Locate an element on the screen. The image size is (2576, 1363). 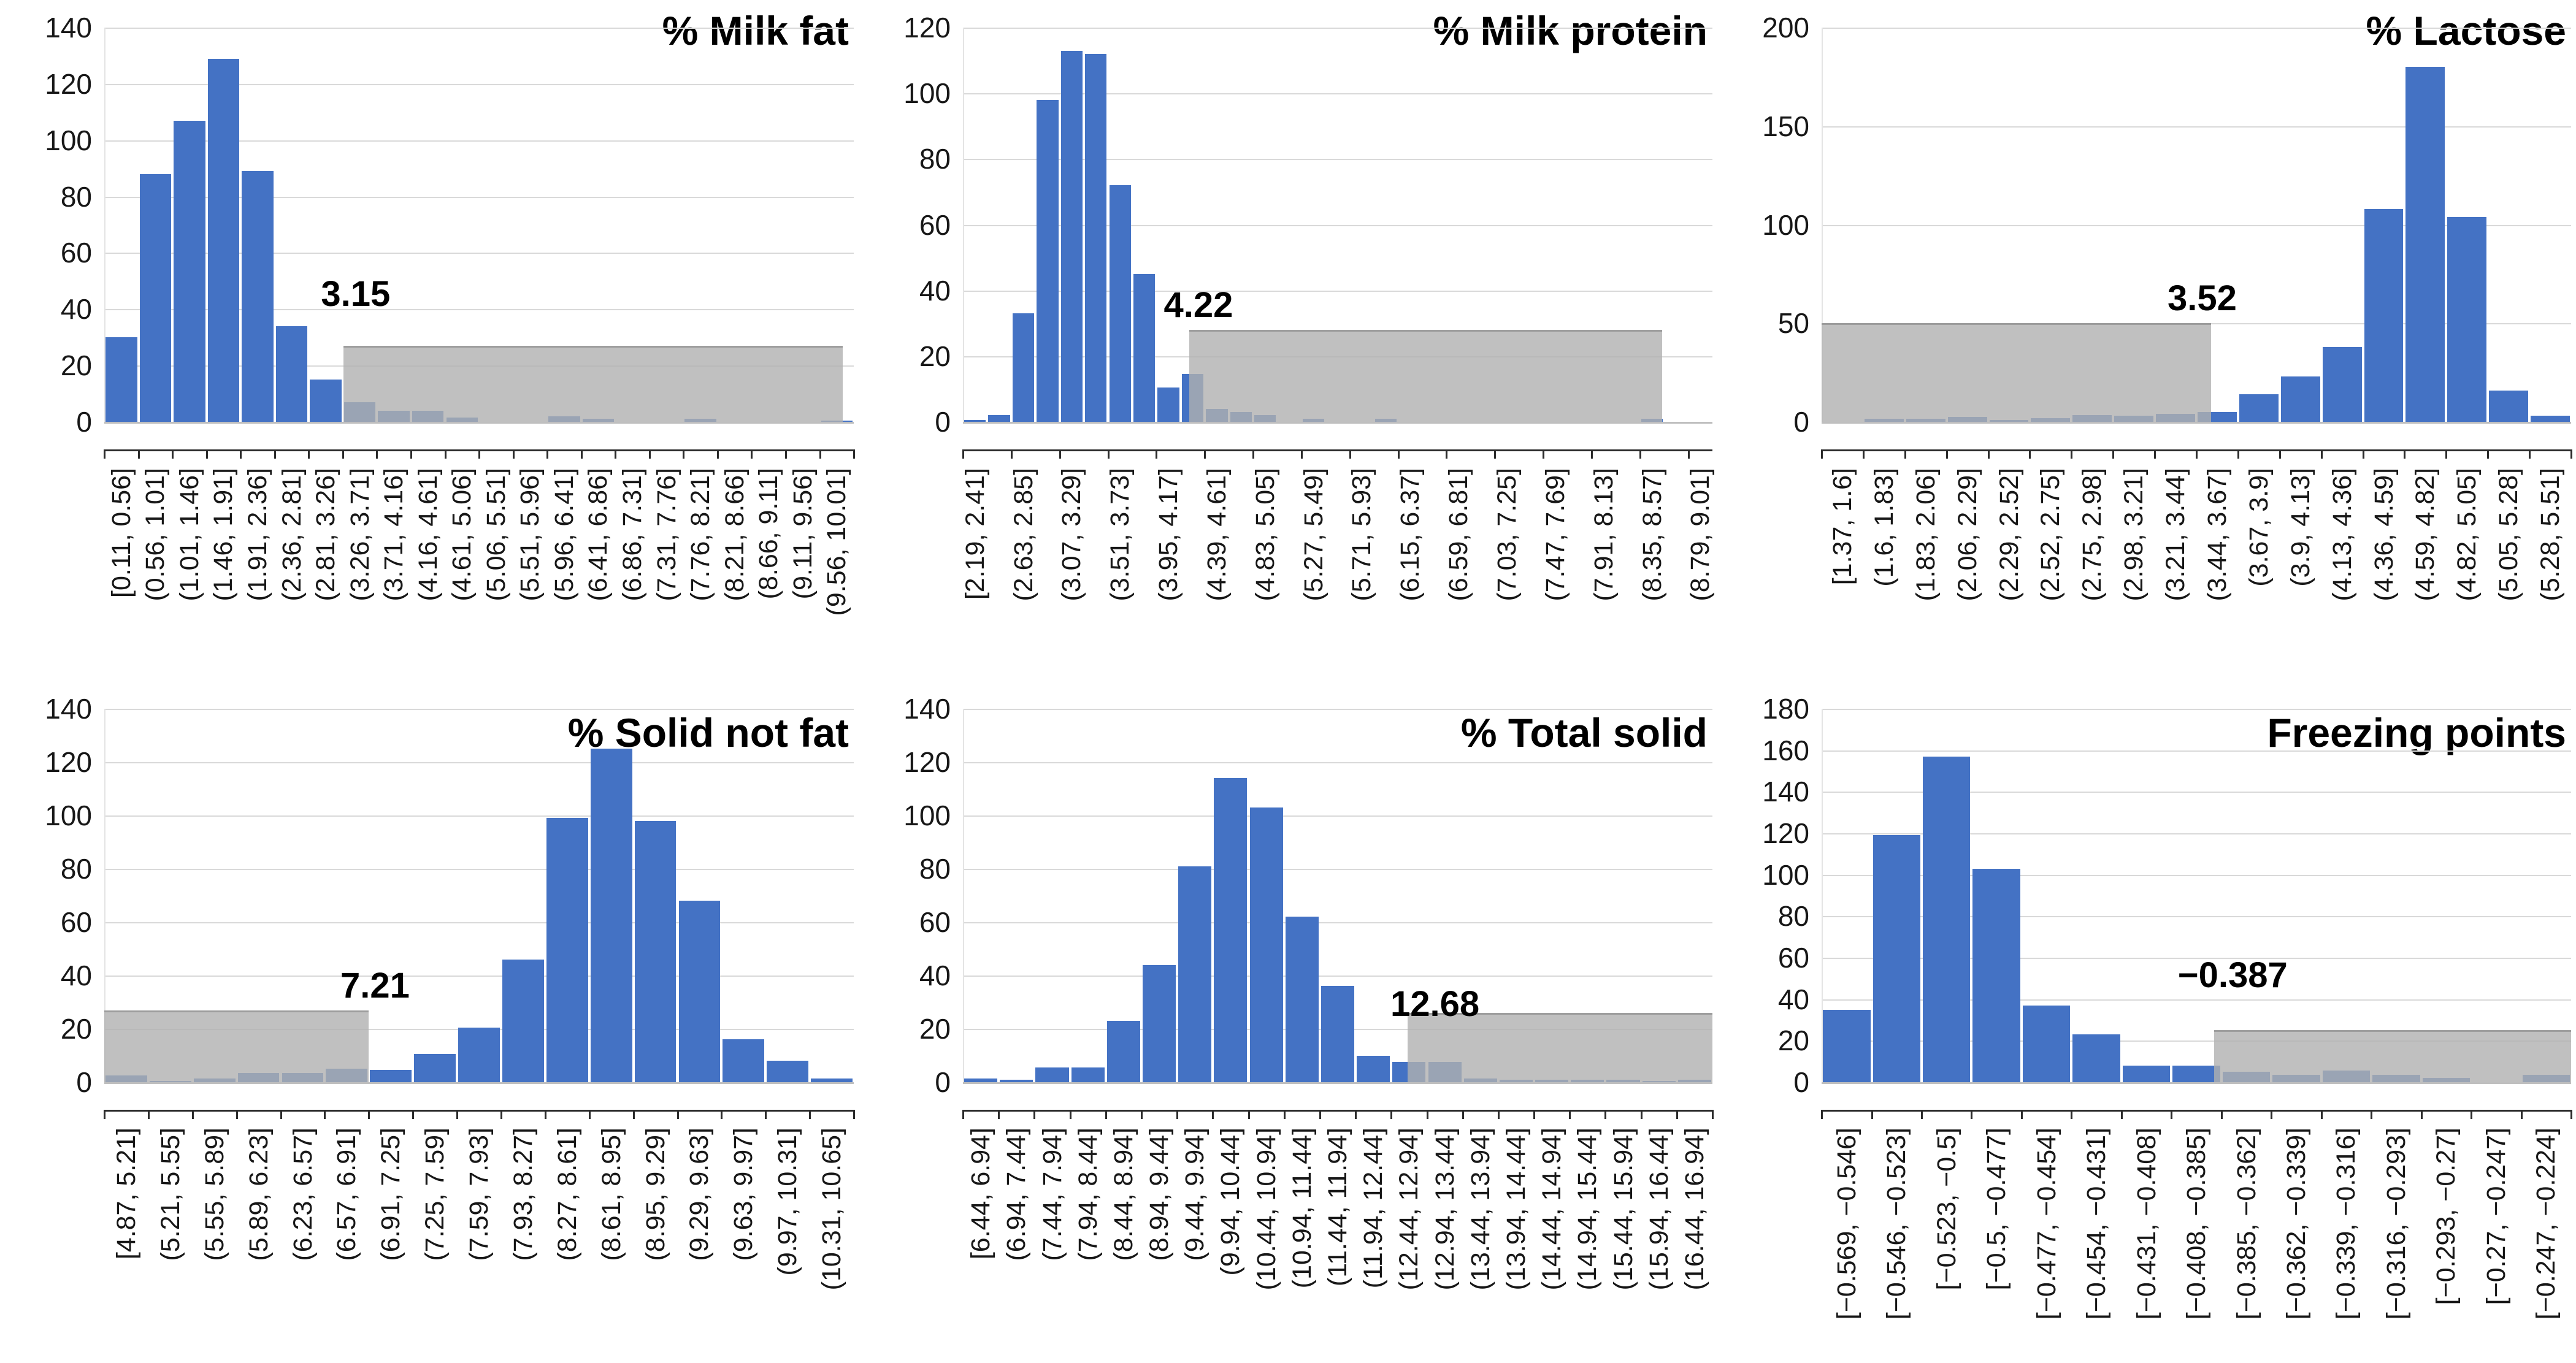
x-axis-label: [−0.454, −0.431] is located at coordinates (2097, 1224).